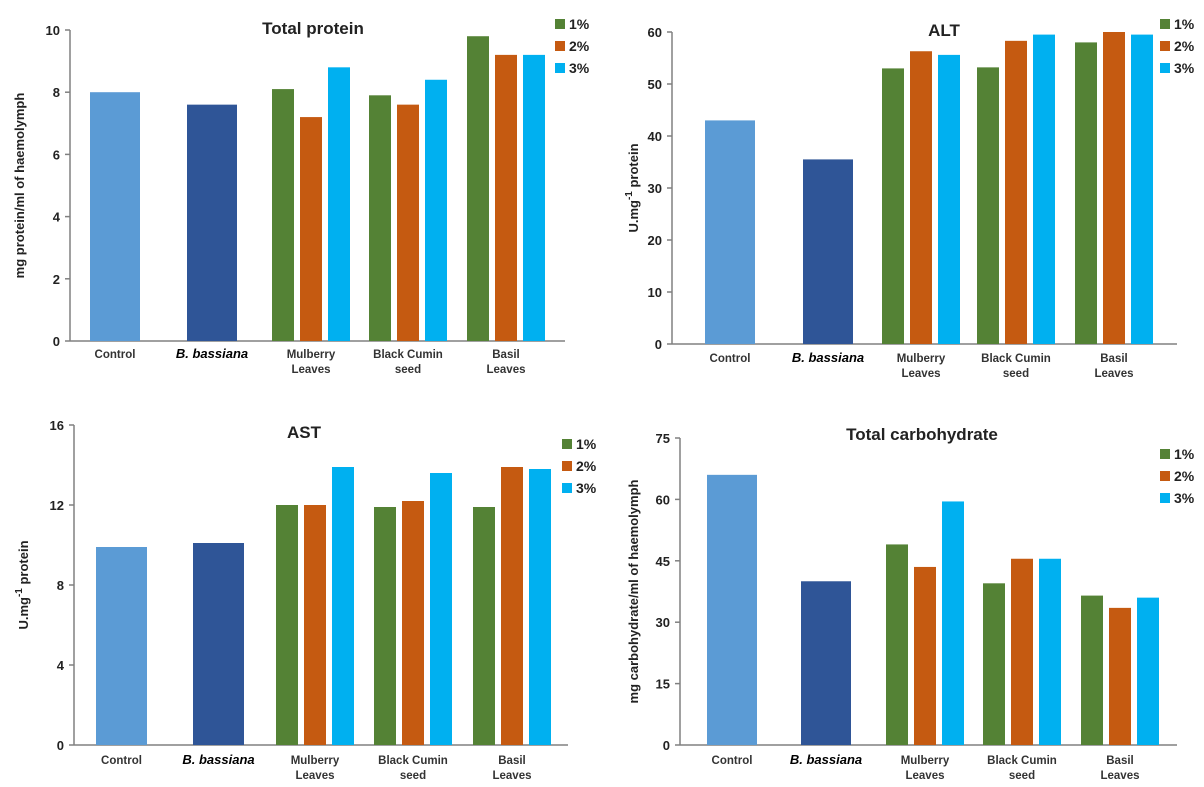  I want to click on y-tick-label: 45, so click(663, 561).